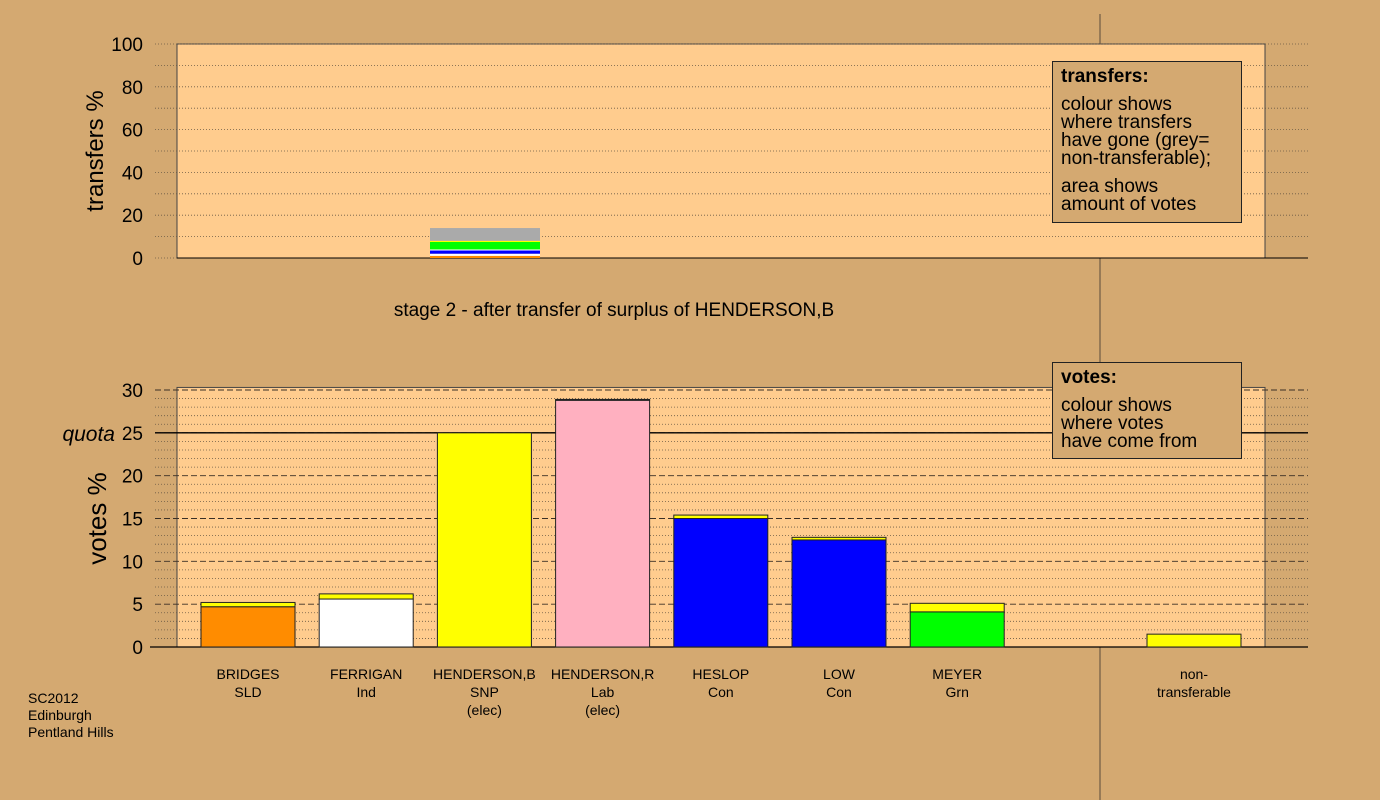  I want to click on candidate-name: HESLOP, so click(720, 674).